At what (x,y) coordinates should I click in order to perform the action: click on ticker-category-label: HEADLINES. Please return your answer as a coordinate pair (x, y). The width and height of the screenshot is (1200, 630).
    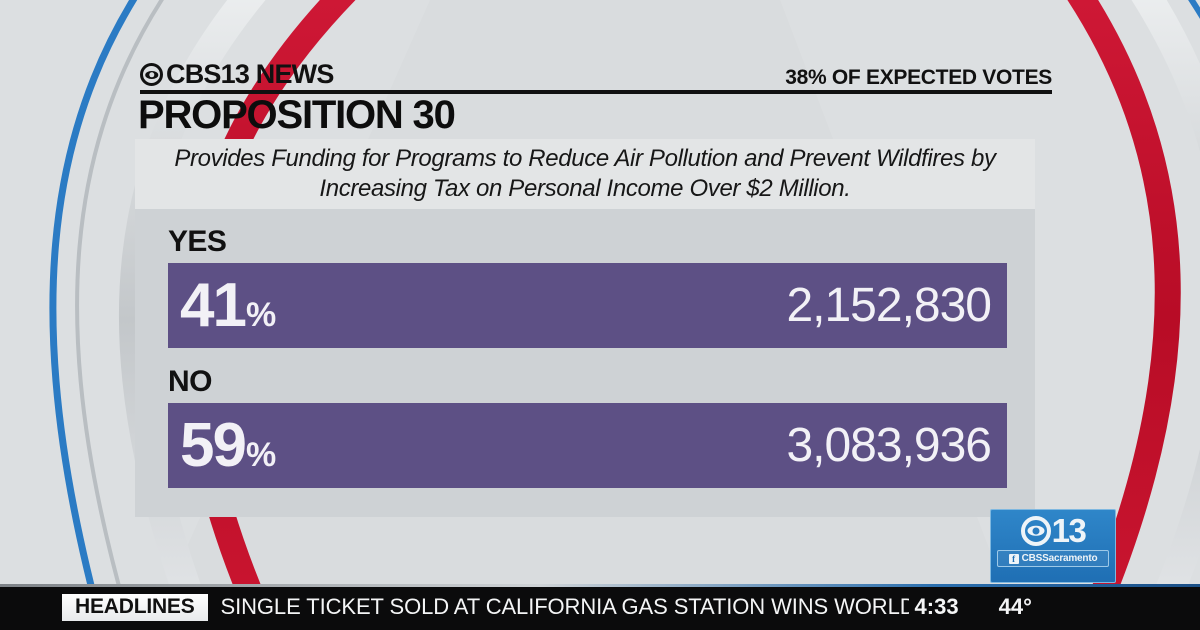
    Looking at the image, I should click on (135, 607).